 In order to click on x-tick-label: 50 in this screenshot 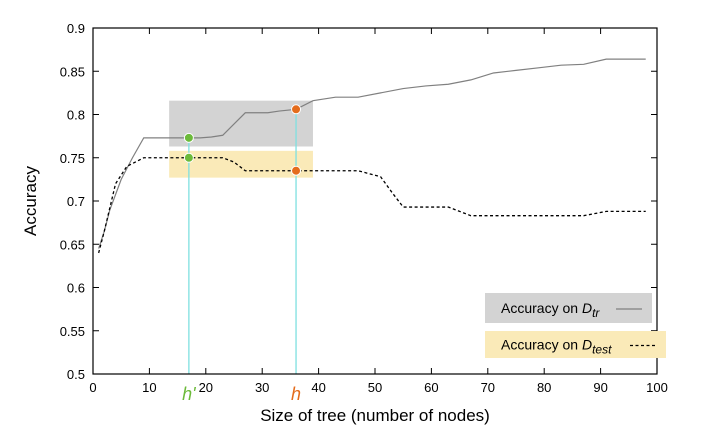, I will do `click(375, 387)`.